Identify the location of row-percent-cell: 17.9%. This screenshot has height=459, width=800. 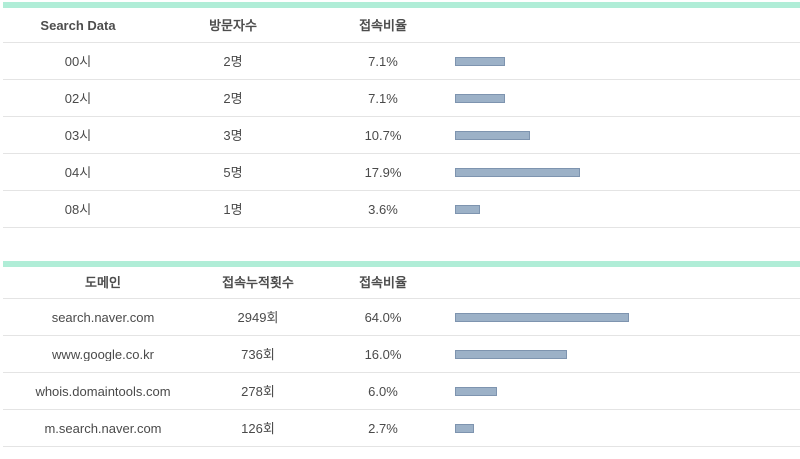
(383, 172).